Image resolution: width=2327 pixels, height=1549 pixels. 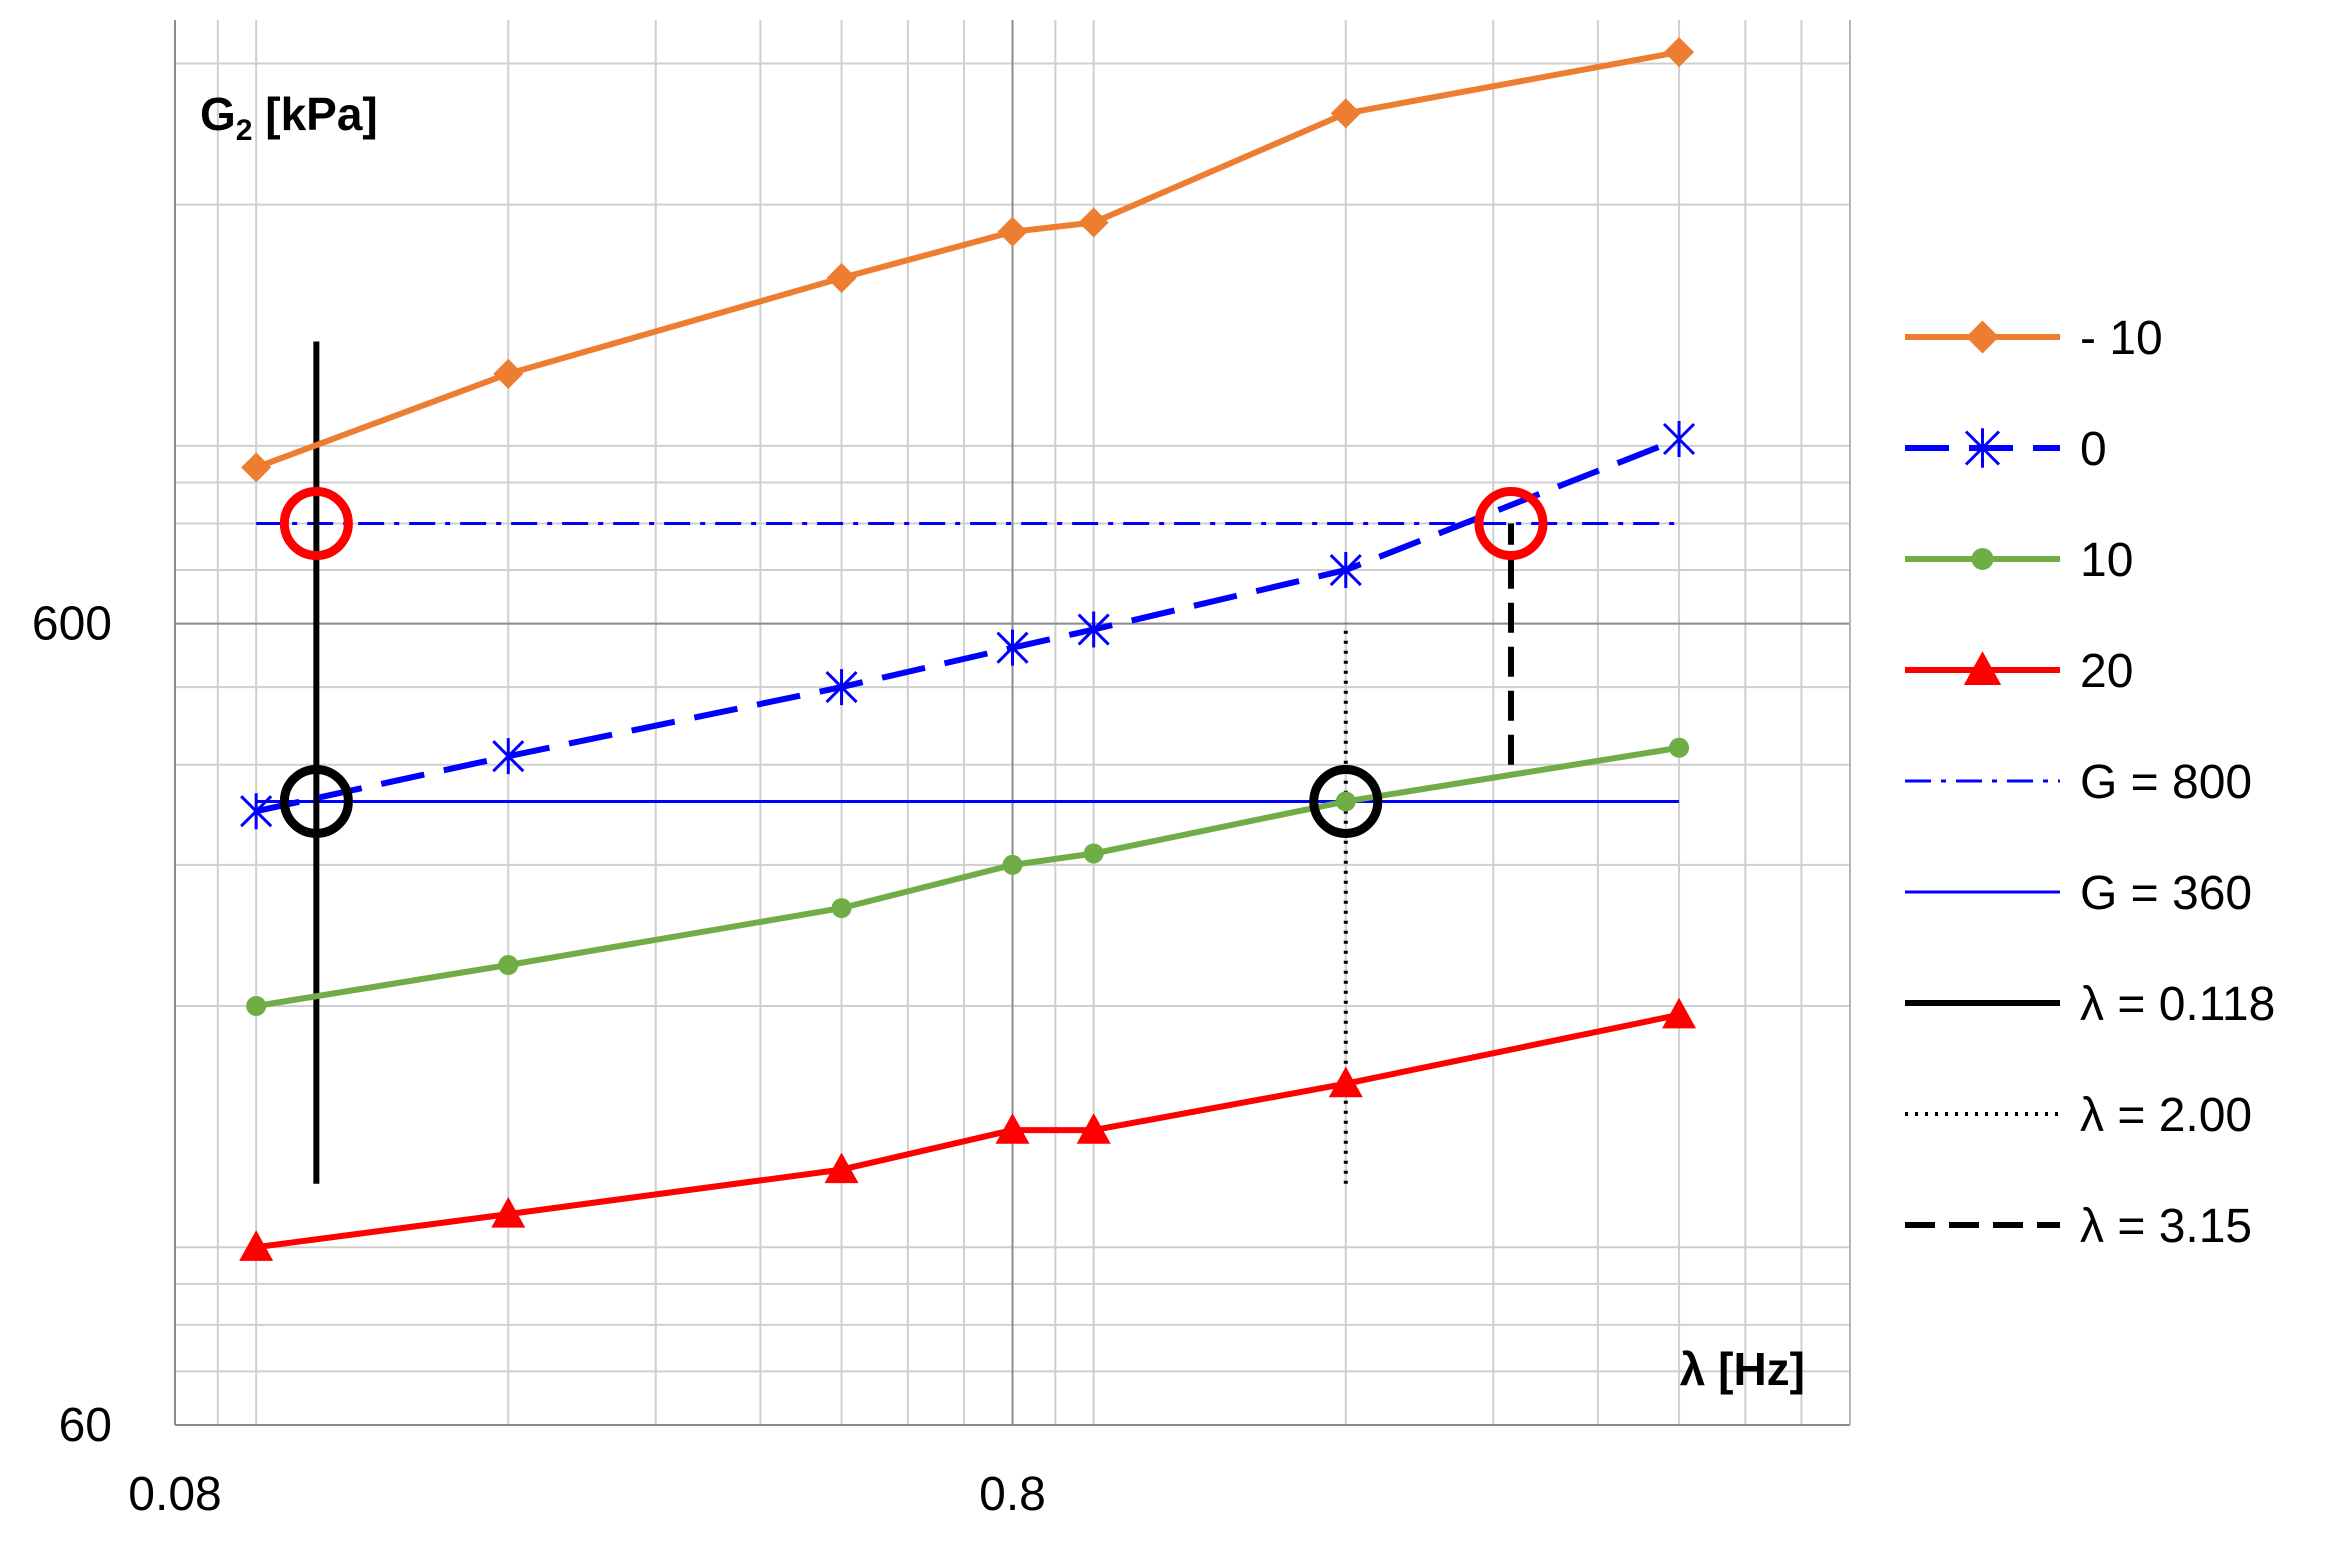 I want to click on legend-label: 0, so click(x=2093, y=449).